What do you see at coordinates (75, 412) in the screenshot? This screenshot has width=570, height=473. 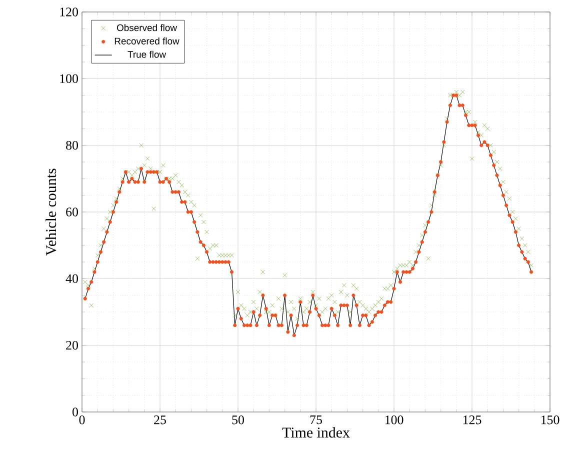 I see `y-tick-label: 0` at bounding box center [75, 412].